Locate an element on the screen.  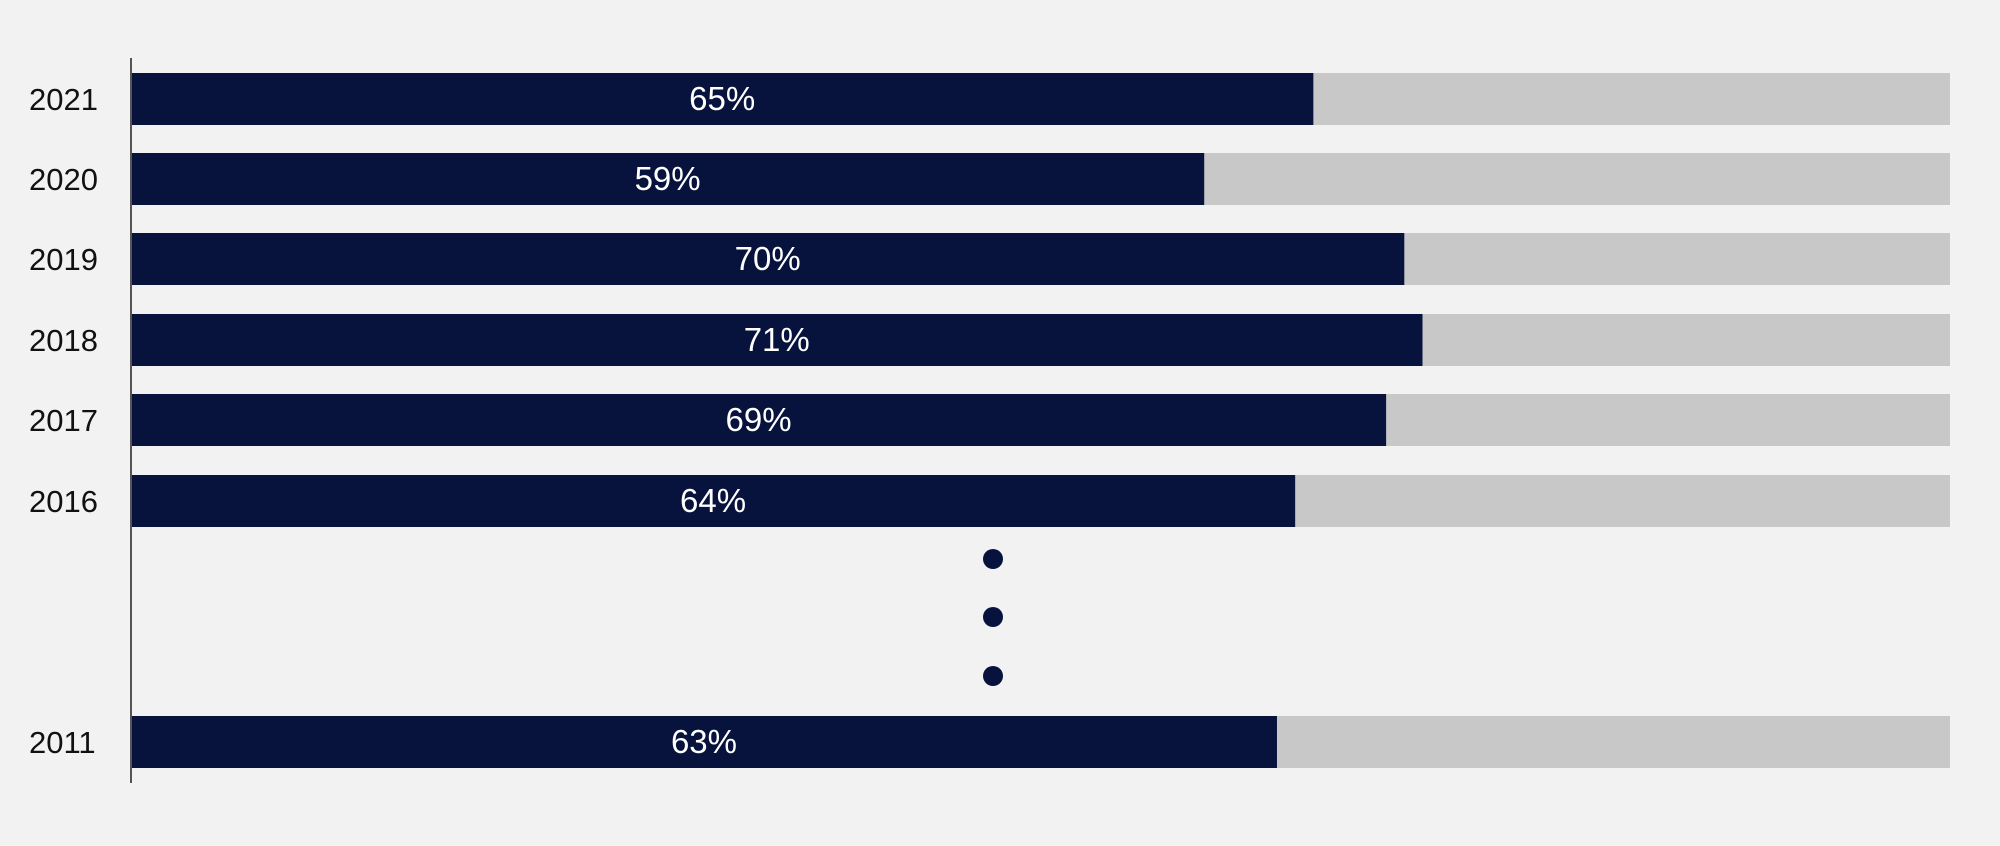
year-label: 2016 is located at coordinates (63, 501).